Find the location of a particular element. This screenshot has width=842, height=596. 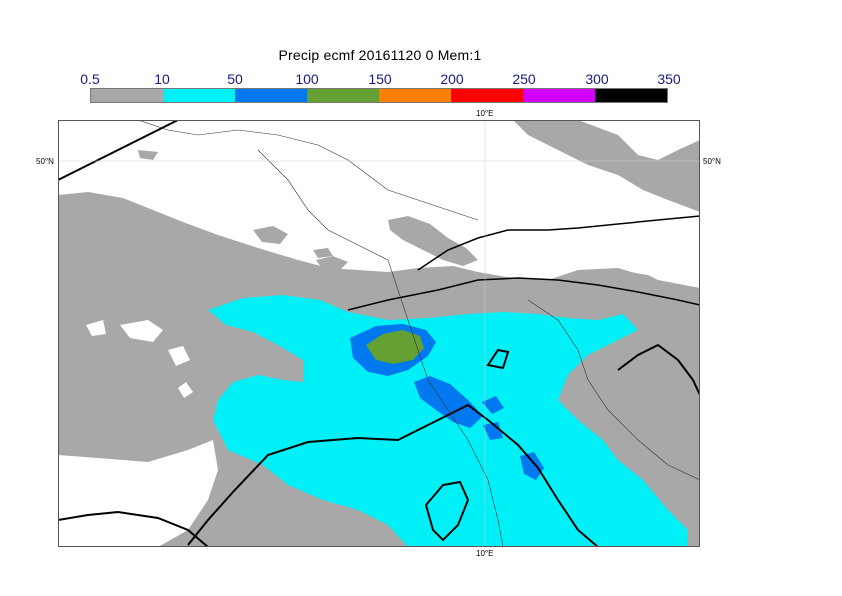

legend-tick-label: 50 is located at coordinates (235, 79).